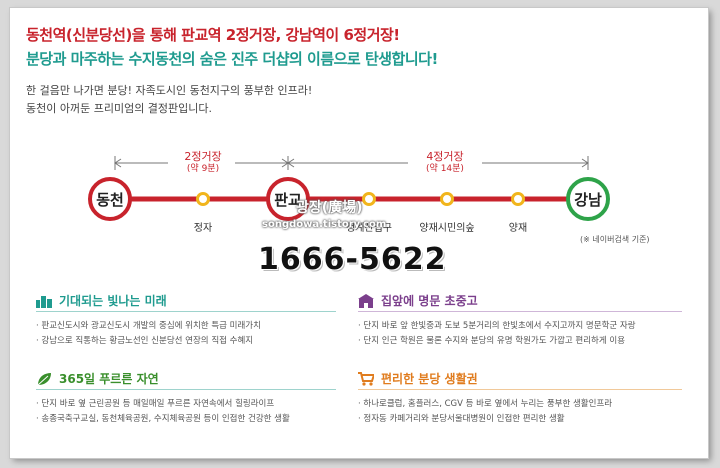 The height and width of the screenshot is (468, 720). I want to click on intro-line1: 한 걸음만 나가면 분당! 자족도시인 동천지구의 풍부한 인프라!, so click(169, 90).